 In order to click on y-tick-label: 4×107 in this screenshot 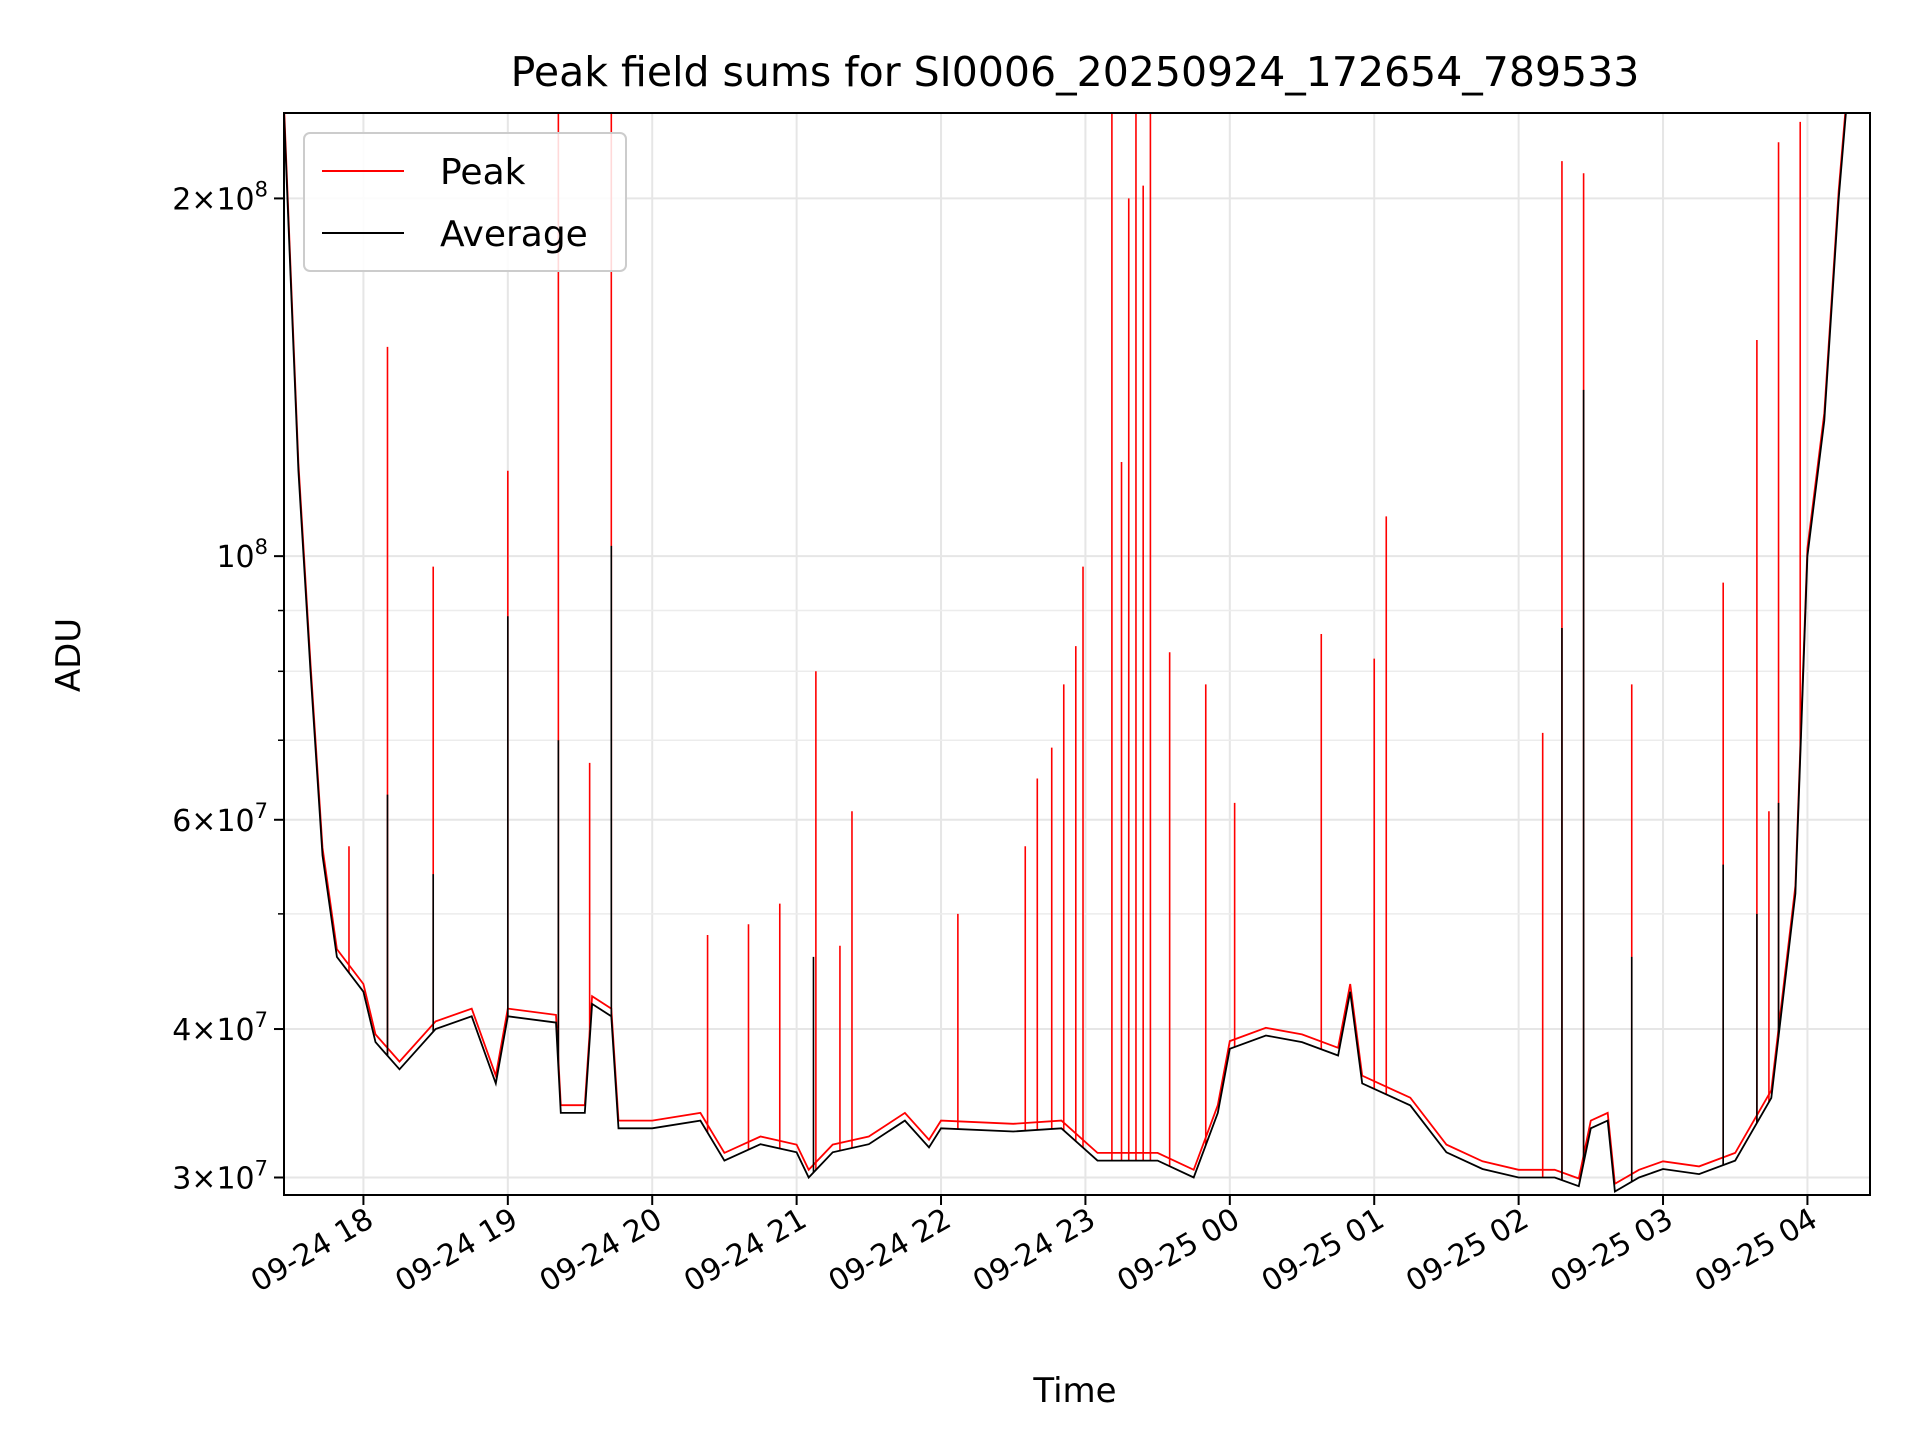, I will do `click(220, 1028)`.